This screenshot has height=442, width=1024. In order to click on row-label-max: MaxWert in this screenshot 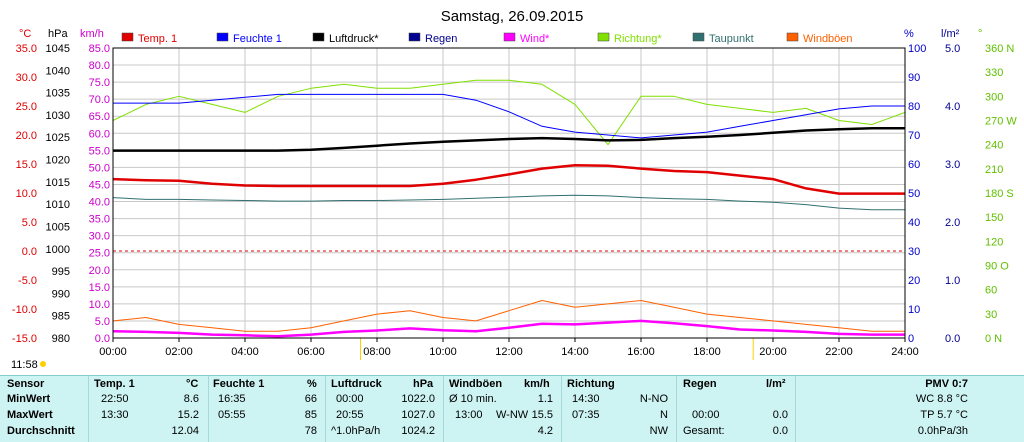, I will do `click(30, 415)`.